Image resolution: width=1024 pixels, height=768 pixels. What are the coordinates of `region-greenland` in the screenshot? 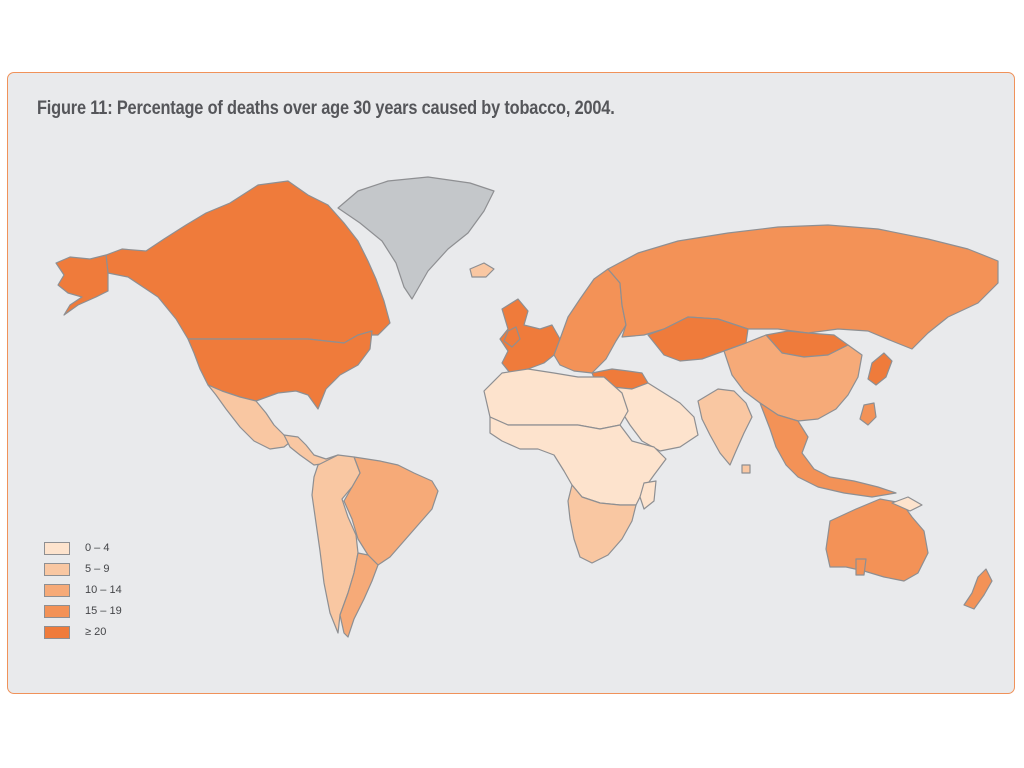 It's located at (416, 238).